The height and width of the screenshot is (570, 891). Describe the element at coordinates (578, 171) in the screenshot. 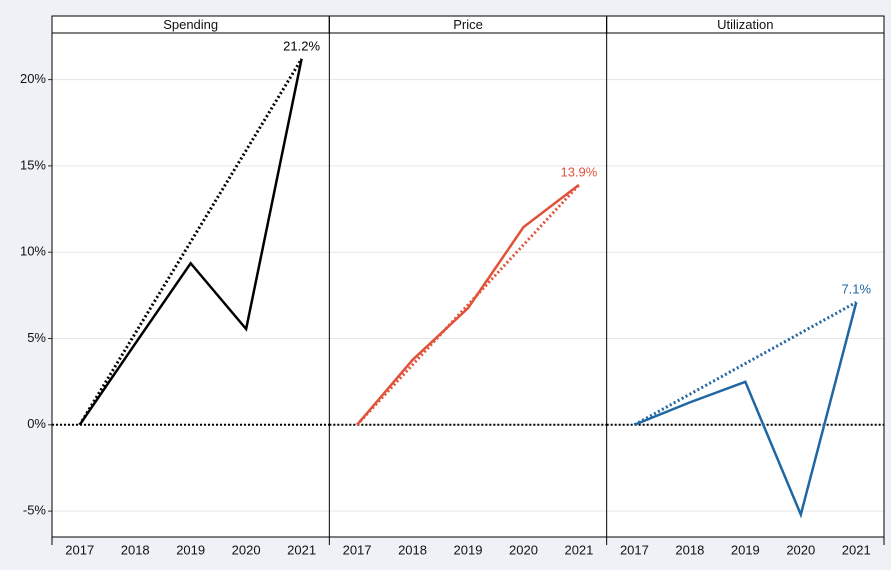

I see `value-label: 13.9%` at that location.